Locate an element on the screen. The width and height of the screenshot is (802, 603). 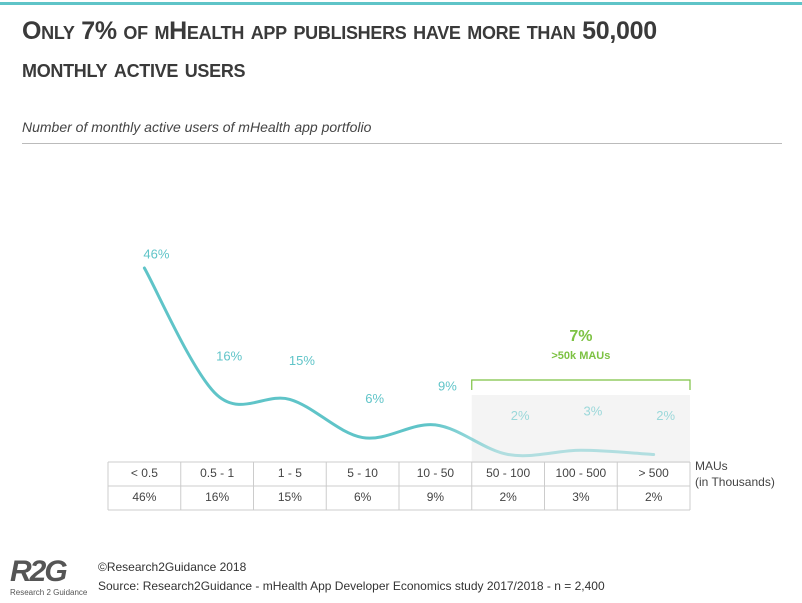
table-value: 6% is located at coordinates (363, 497).